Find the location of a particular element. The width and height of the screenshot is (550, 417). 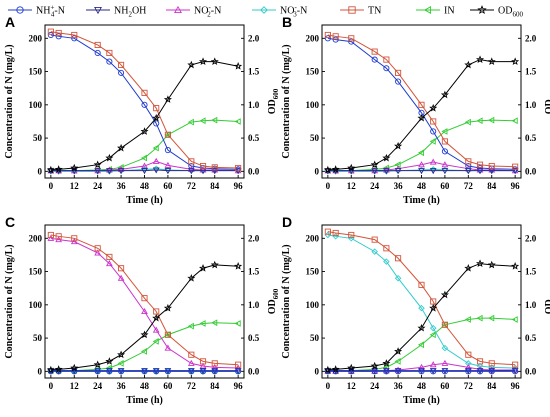

legend-item-6: OD600 is located at coordinates (496, 12).